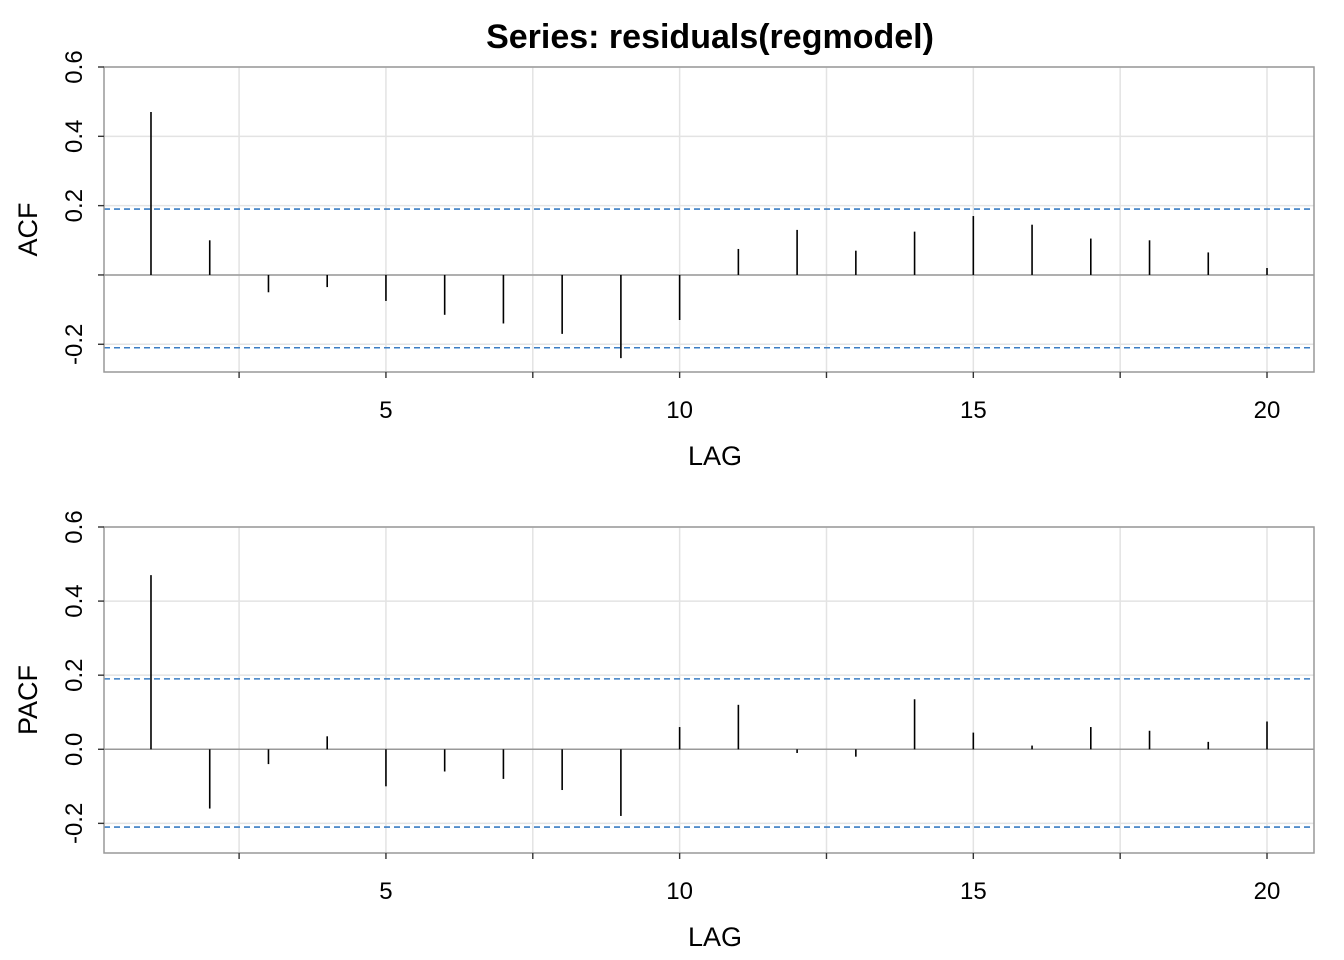  What do you see at coordinates (74, 205) in the screenshot?
I see `acf-y-tick-label: 0.2` at bounding box center [74, 205].